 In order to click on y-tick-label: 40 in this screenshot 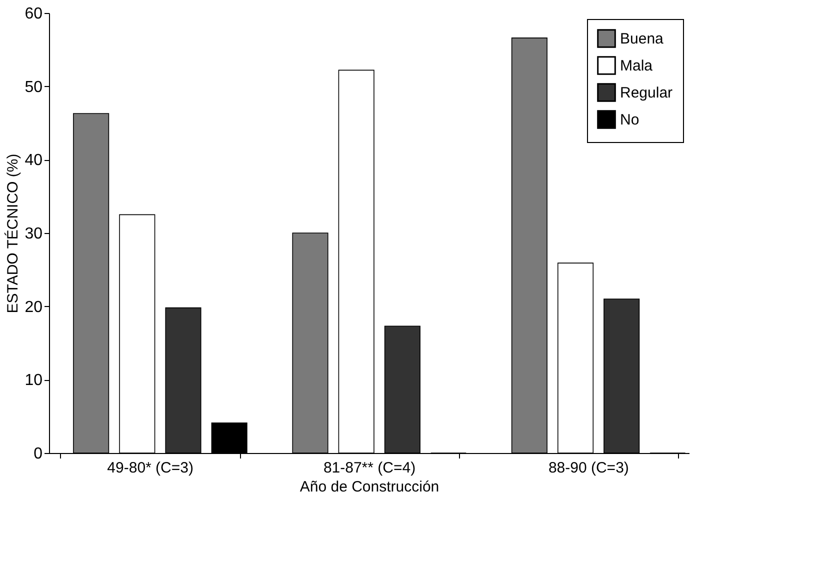, I will do `click(33, 161)`.